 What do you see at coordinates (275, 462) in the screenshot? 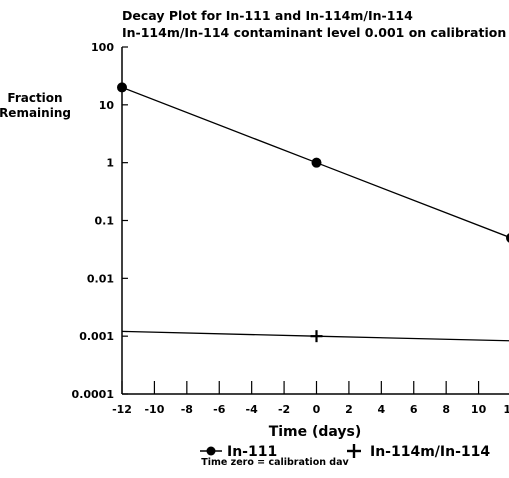
I see `time-zero-note: Time zero = calibration dav` at bounding box center [275, 462].